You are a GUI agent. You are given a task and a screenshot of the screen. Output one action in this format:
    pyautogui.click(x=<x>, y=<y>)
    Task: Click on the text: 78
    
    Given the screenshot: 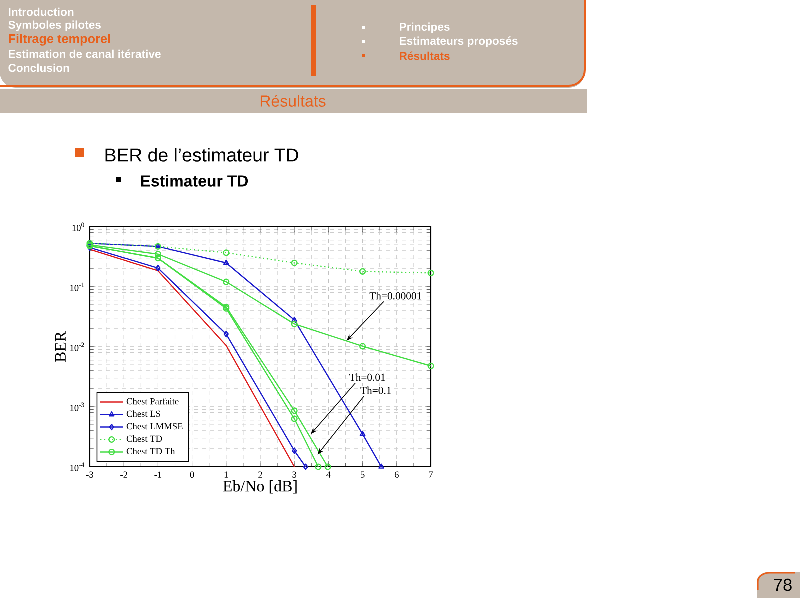 What is the action you would take?
    pyautogui.click(x=783, y=585)
    